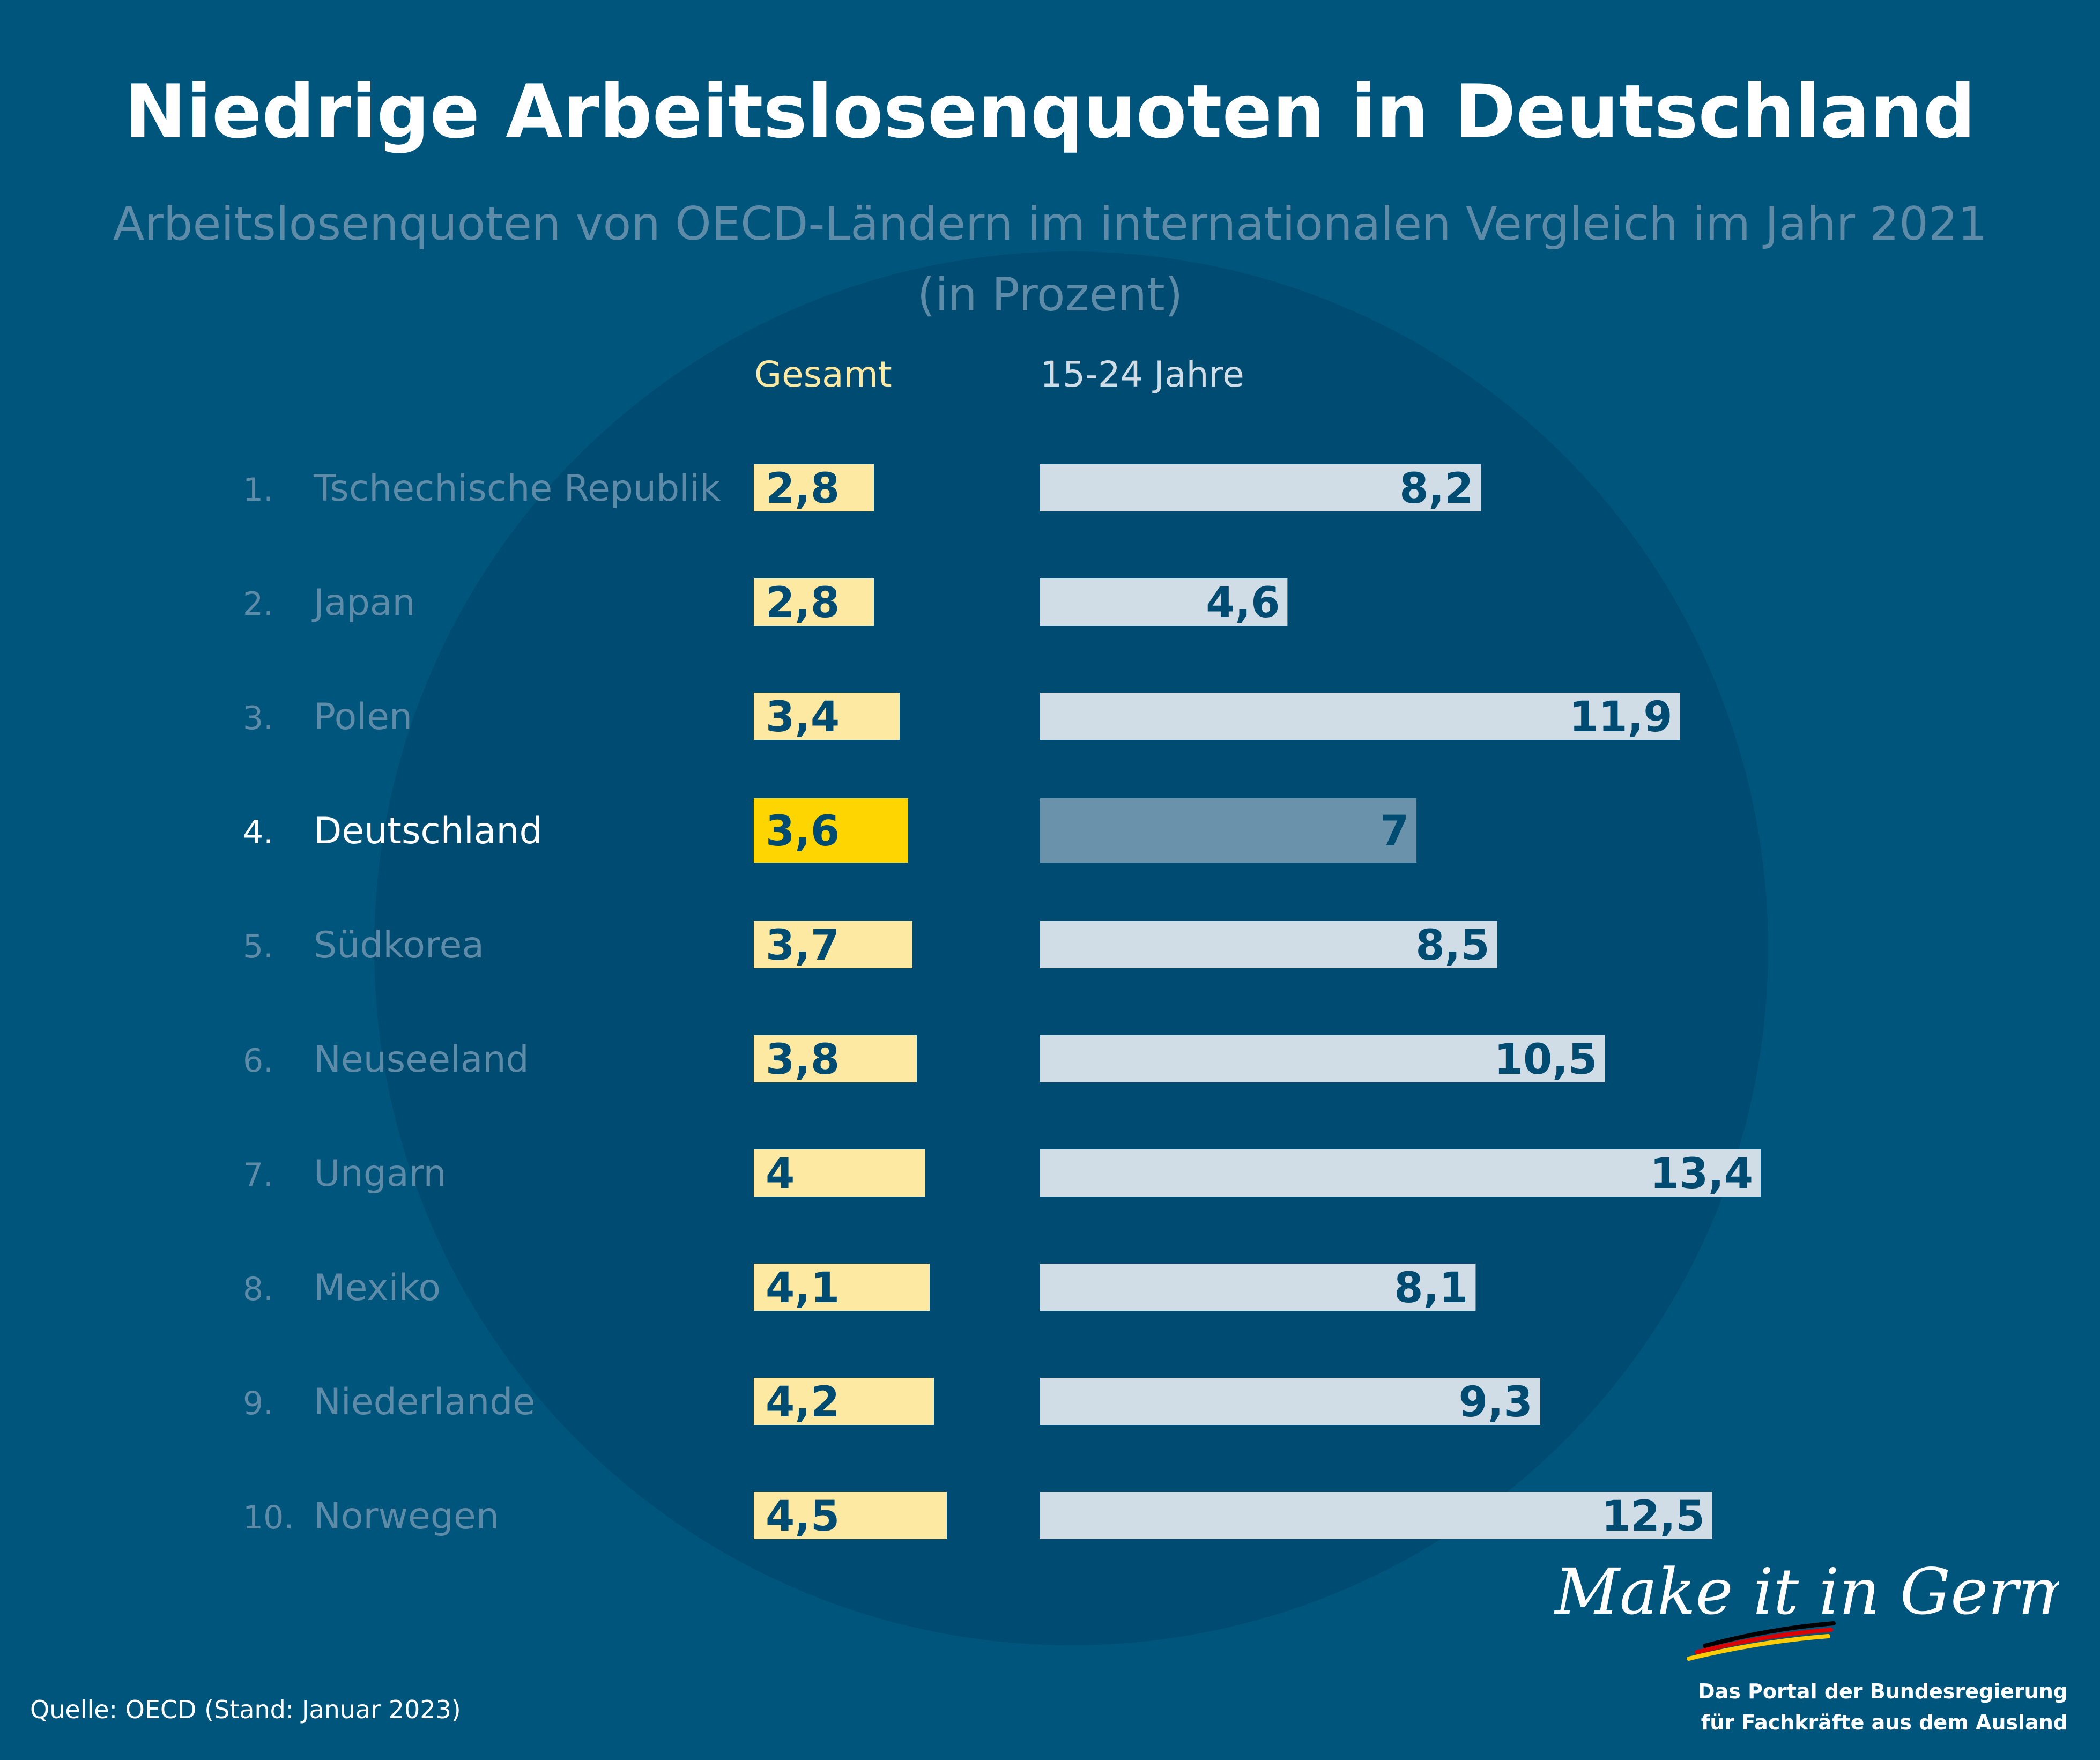  I want to click on country-label: Ungarn, so click(380, 1174).